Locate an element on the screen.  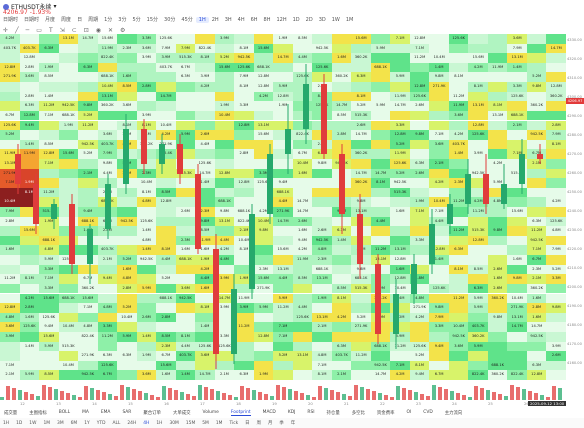
timeframe-16: 6H is located at coordinates (254, 19).